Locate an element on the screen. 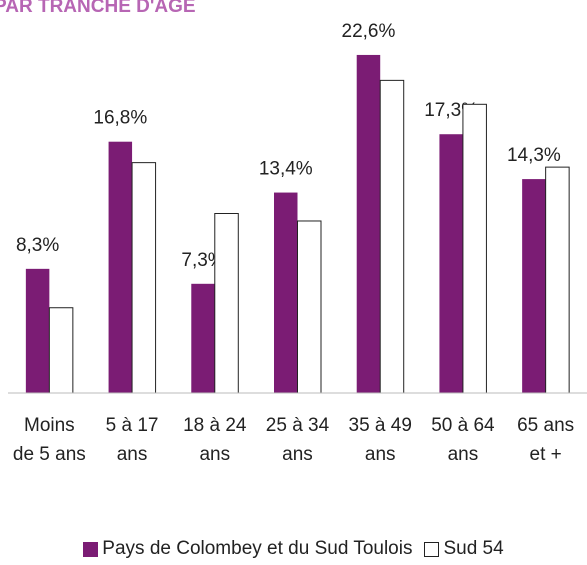  data-label: 13,4% is located at coordinates (286, 169).